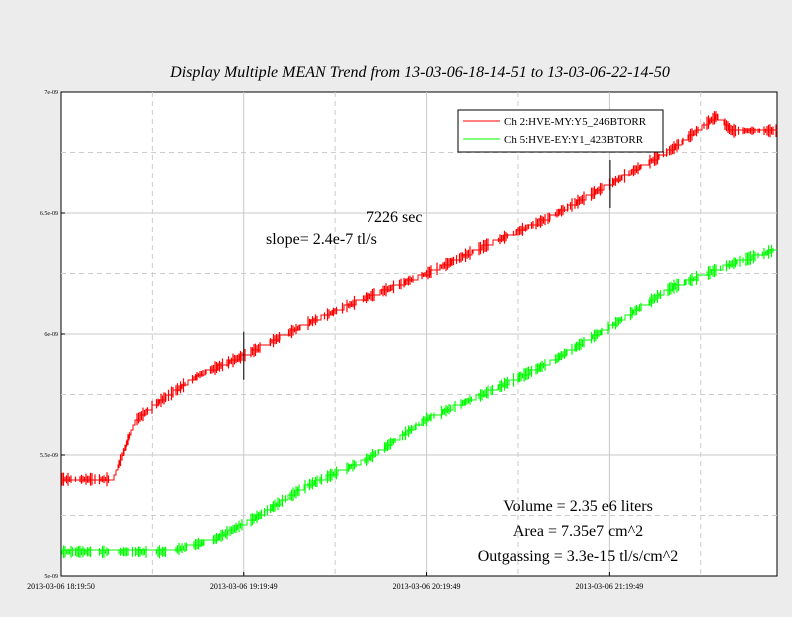 The width and height of the screenshot is (792, 617). I want to click on y-tick-label: 6e-09, so click(51, 335).